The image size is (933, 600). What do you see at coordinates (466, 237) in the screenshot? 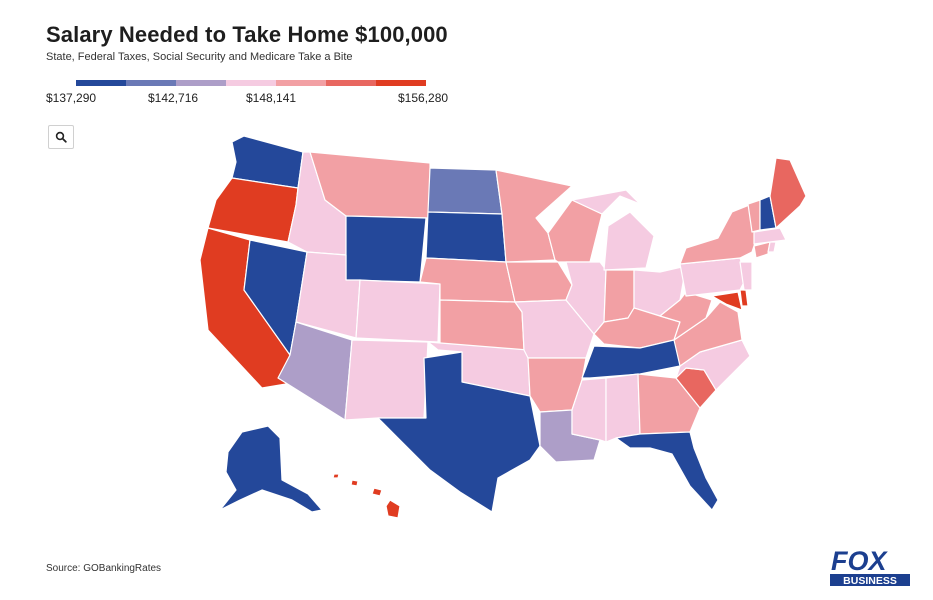
I see `state-south-dakota` at bounding box center [466, 237].